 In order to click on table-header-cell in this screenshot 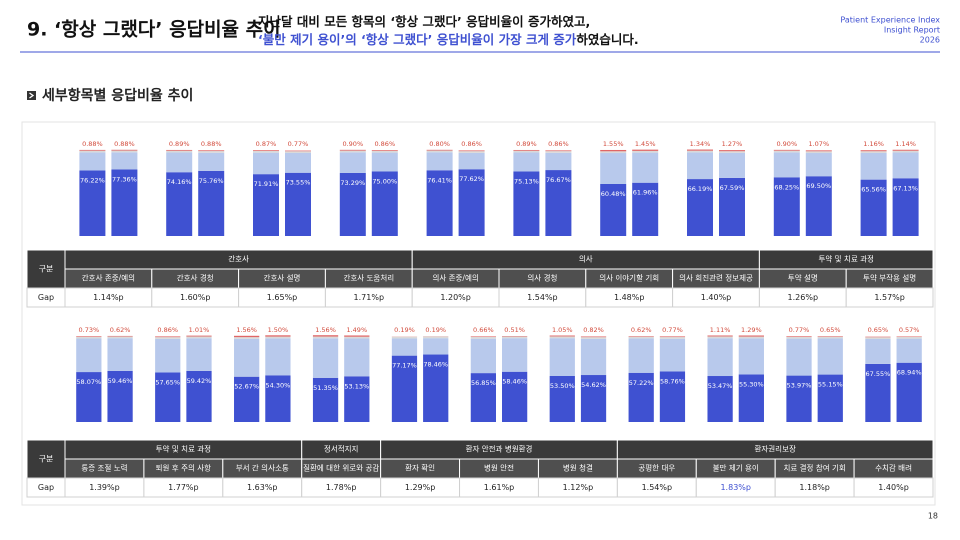, I will do `click(46, 269)`.